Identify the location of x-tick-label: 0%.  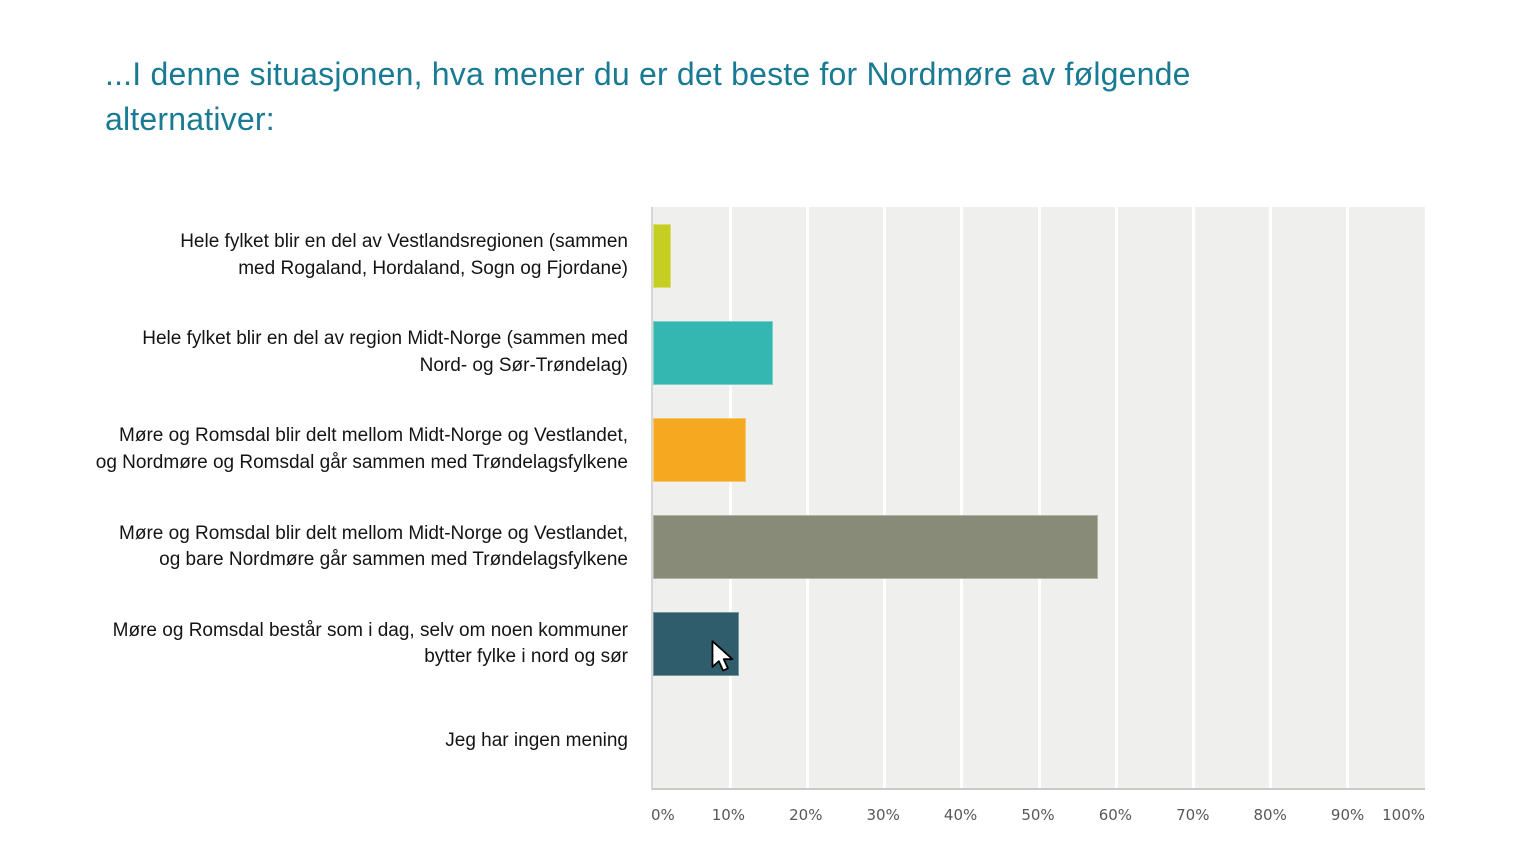
(663, 815).